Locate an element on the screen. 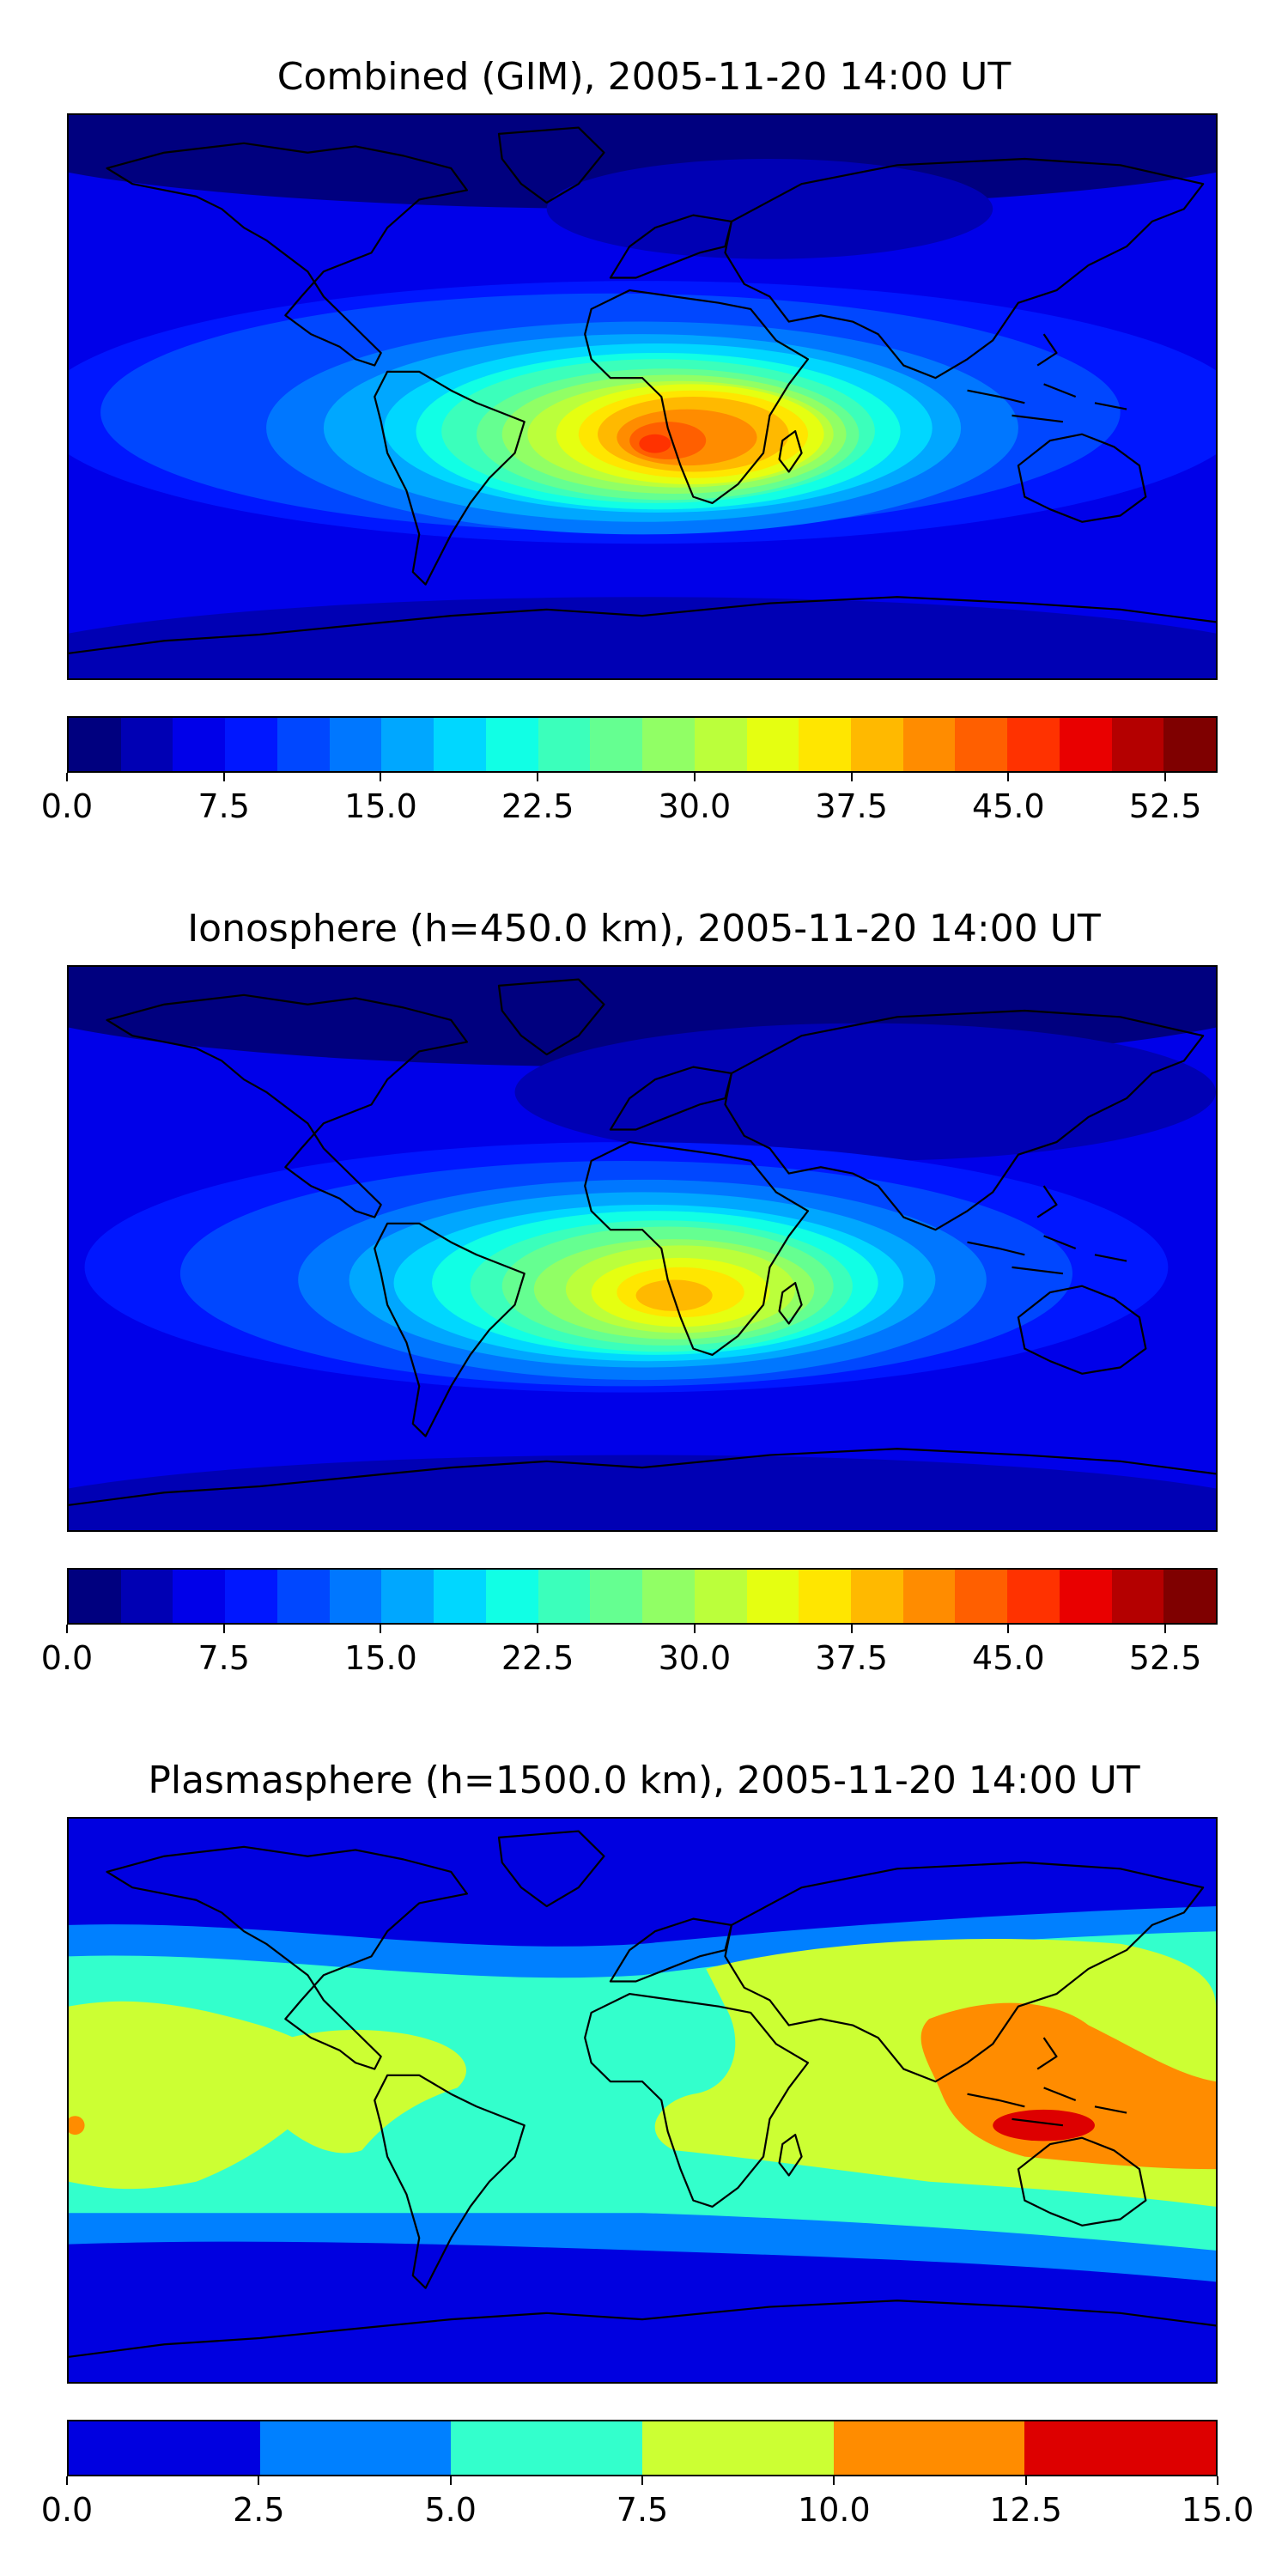  north-polar-band is located at coordinates (642, 1064).